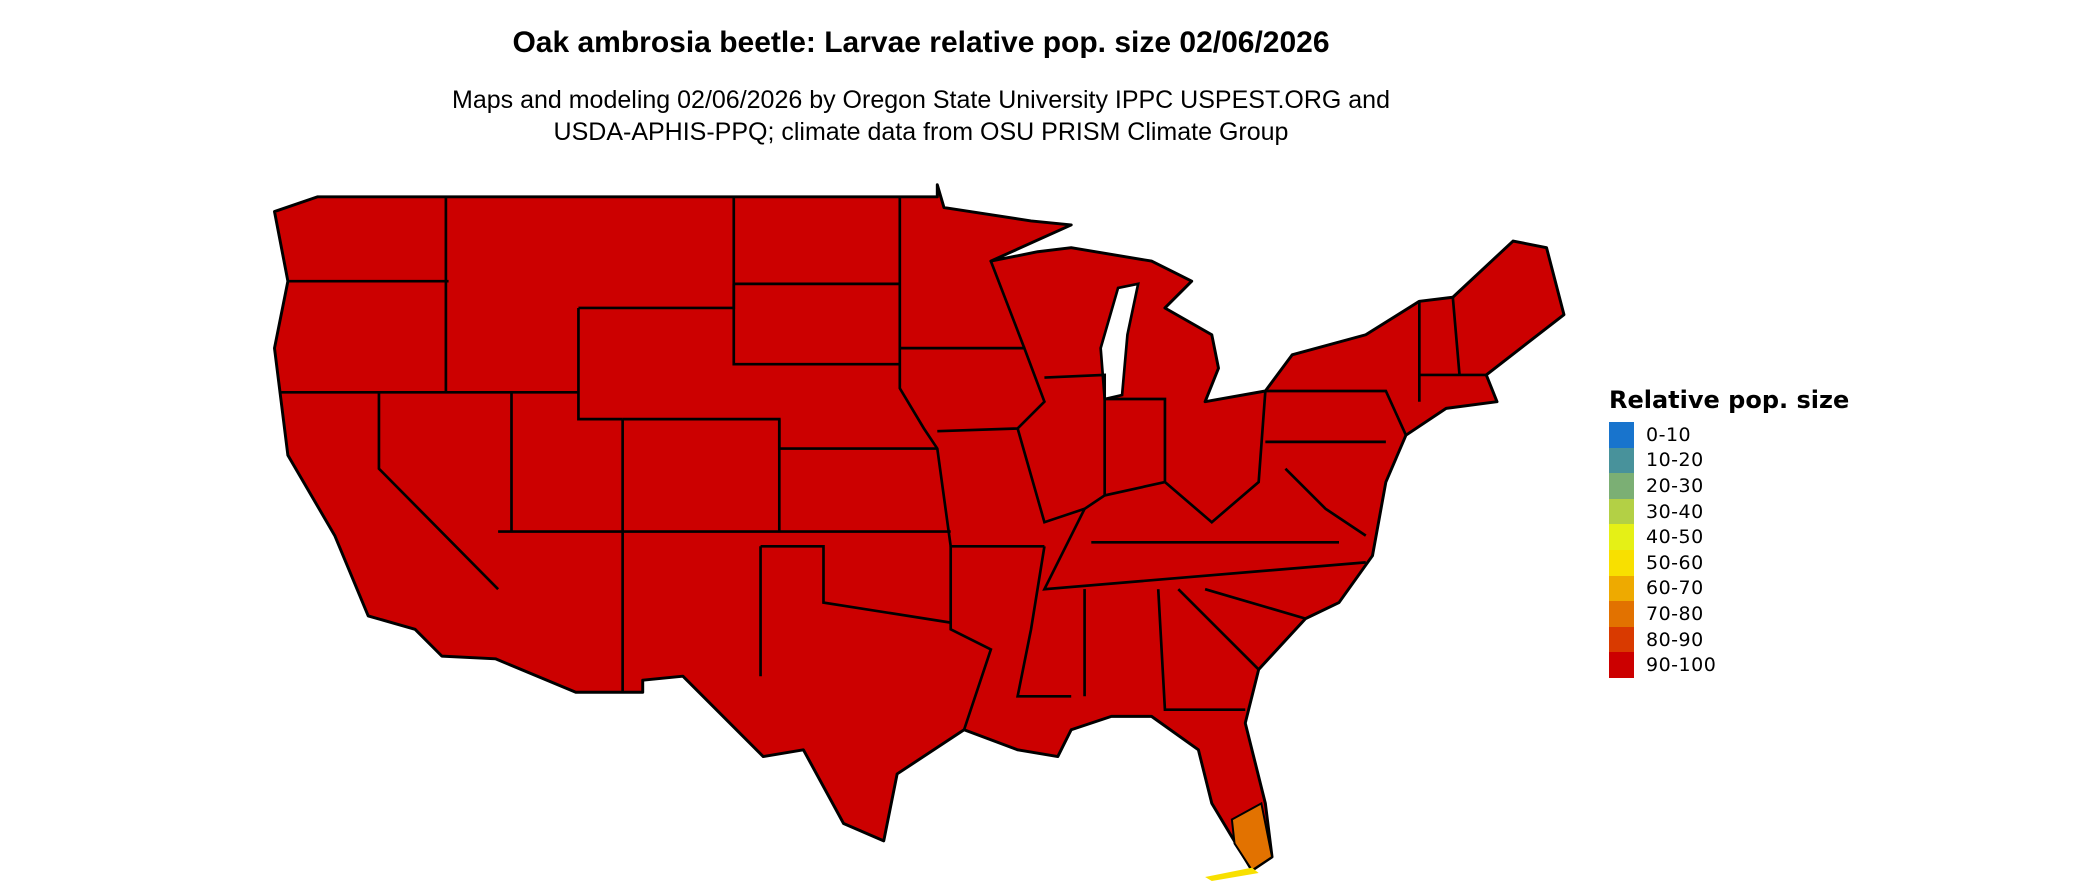 This screenshot has width=2100, height=892. Describe the element at coordinates (1729, 537) in the screenshot. I see `legend-item: 40-50` at that location.